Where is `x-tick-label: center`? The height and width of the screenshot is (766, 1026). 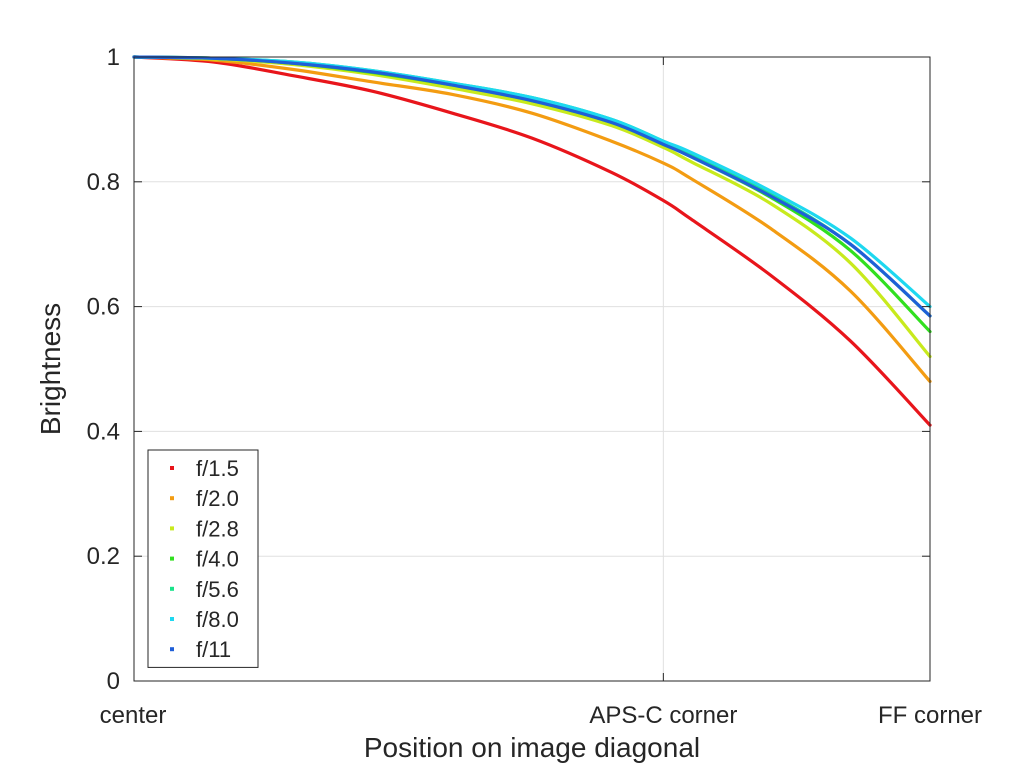
x-tick-label: center is located at coordinates (133, 715).